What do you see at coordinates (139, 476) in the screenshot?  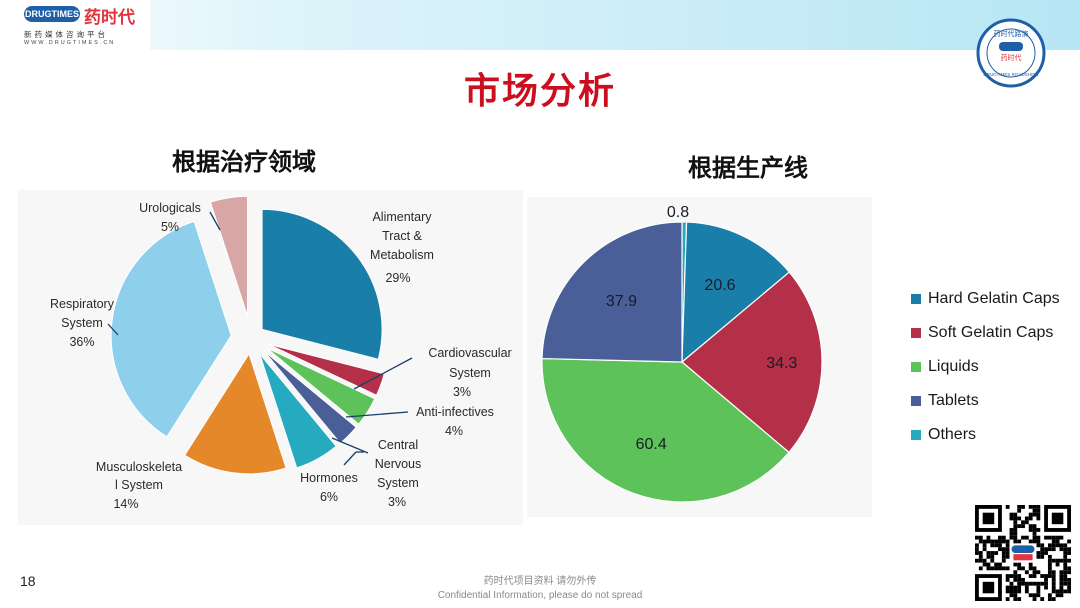 I see `pie1-label-musculoskeletal: Musculoskeleta l System` at bounding box center [139, 476].